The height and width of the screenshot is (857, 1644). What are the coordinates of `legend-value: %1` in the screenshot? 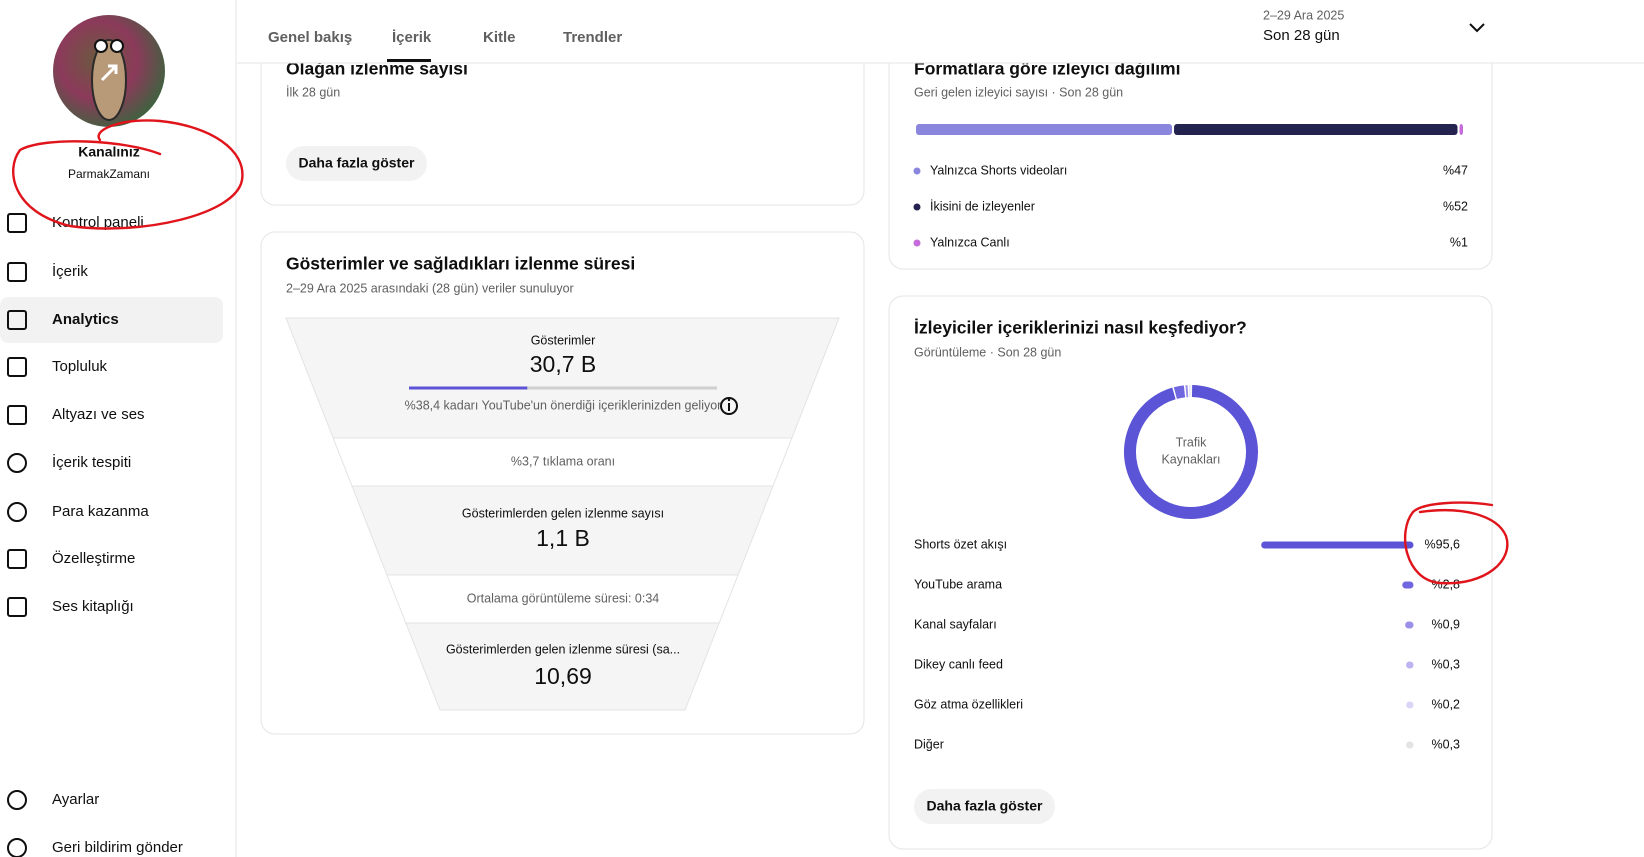 It's located at (1459, 242).